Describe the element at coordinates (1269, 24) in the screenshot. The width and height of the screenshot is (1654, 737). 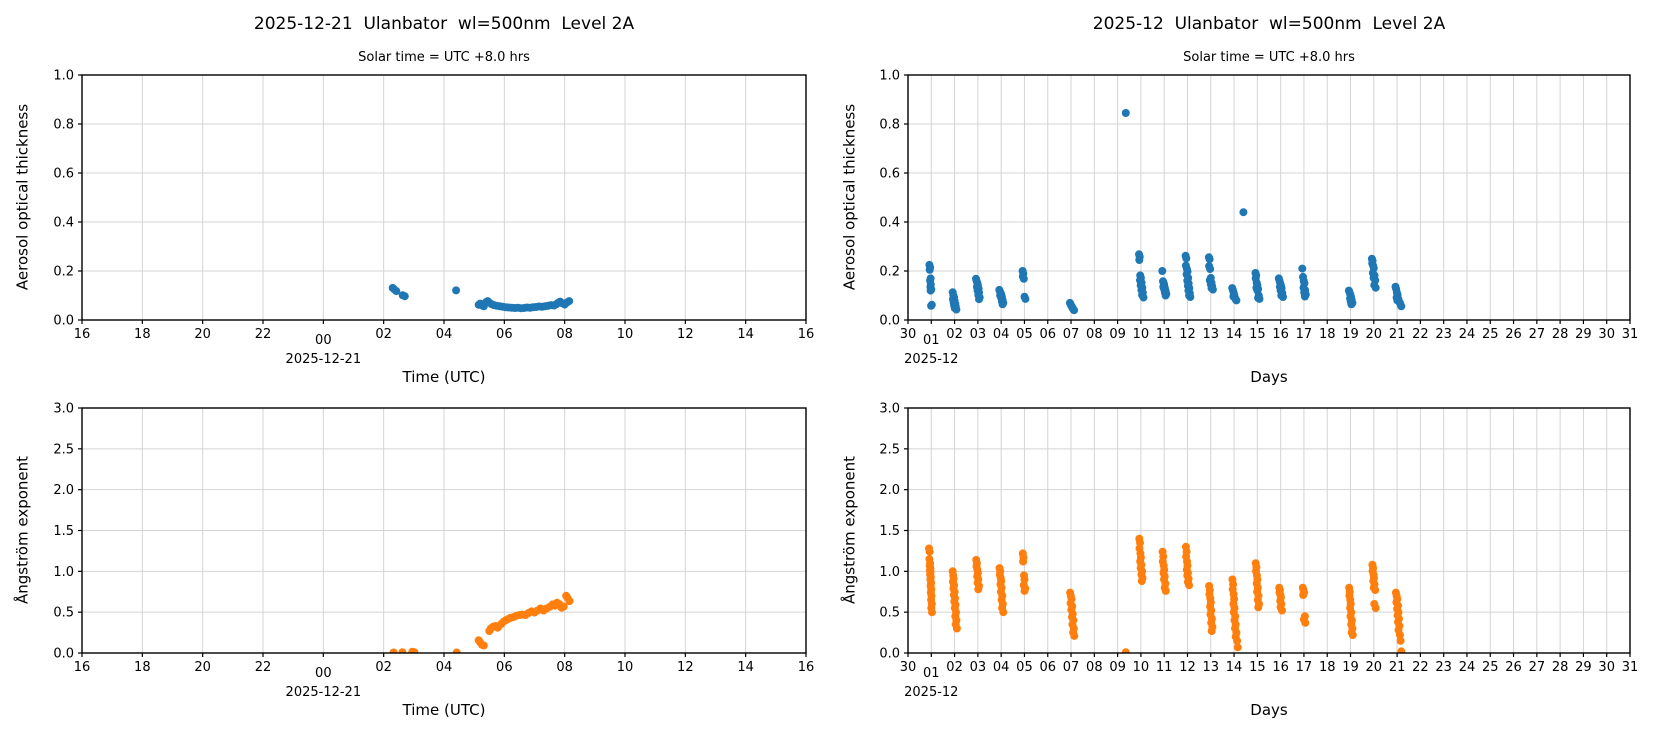
I see `panel-aot-month-title: 2025-12 Ulanbator wl=500nm Level 2A` at that location.